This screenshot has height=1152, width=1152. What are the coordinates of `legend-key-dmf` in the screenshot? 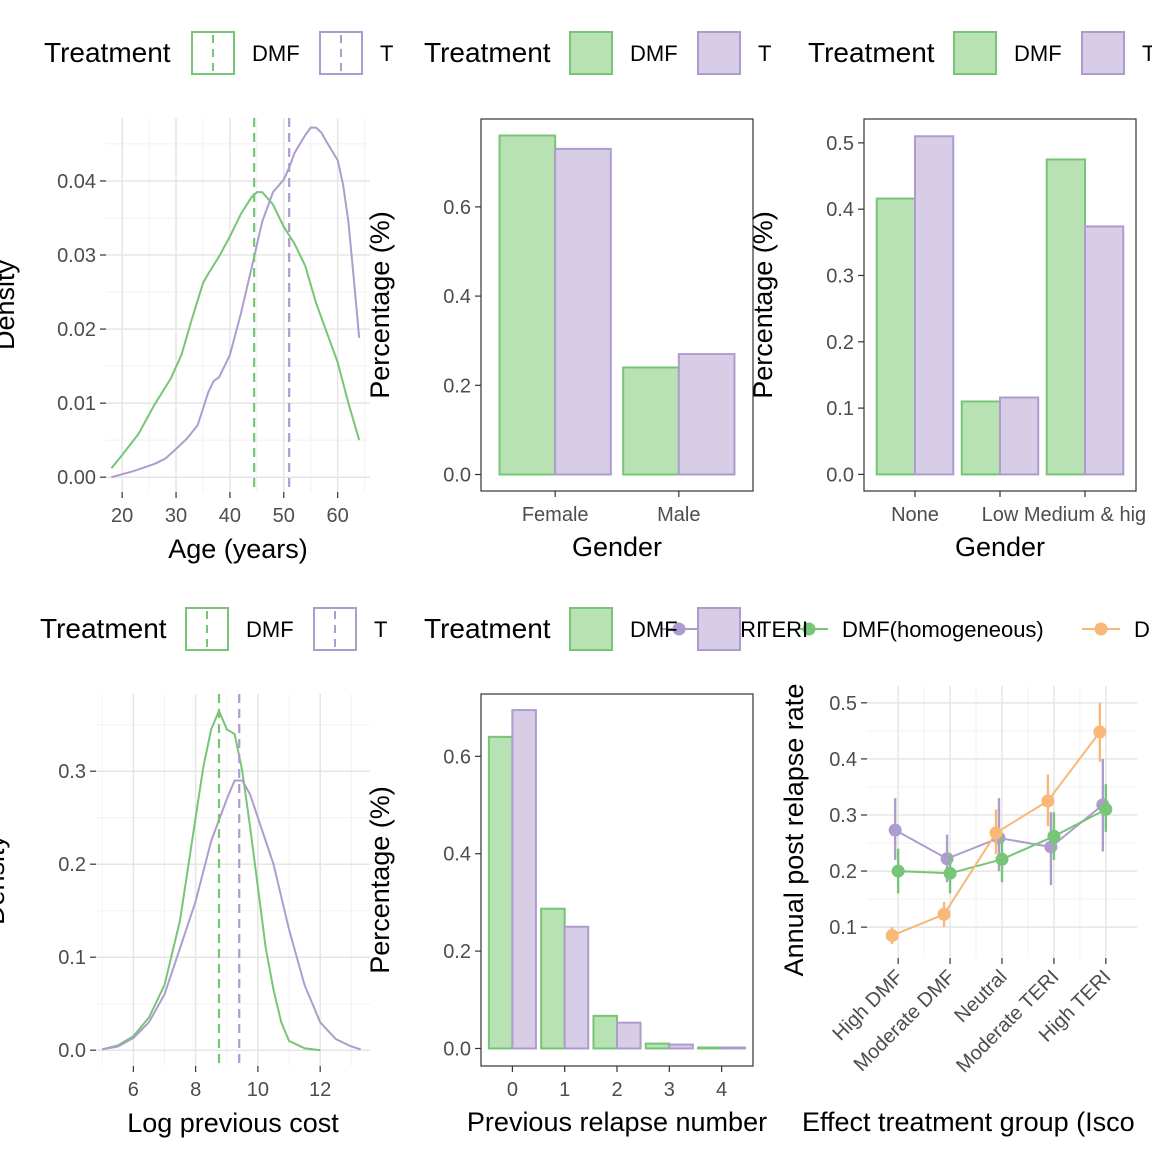 It's located at (591, 629).